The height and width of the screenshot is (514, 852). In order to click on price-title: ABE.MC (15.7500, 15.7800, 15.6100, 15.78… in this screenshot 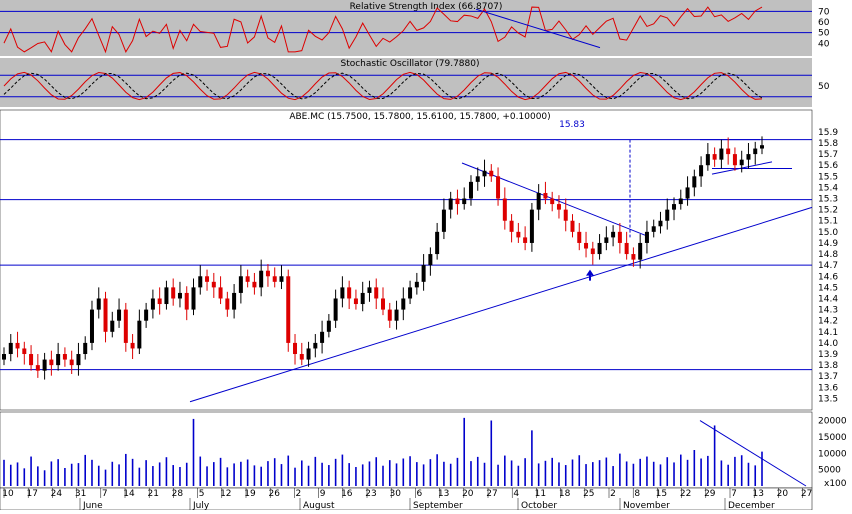, I will do `click(419, 117)`.